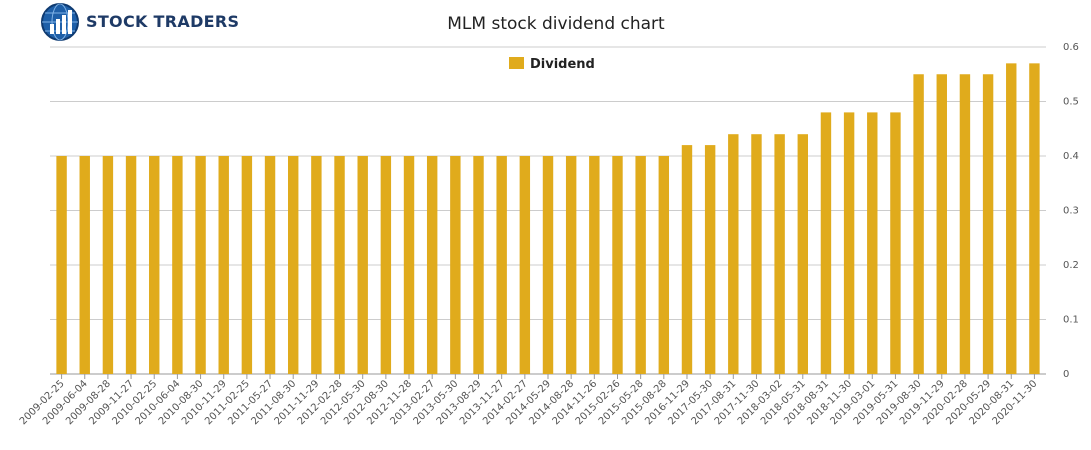 This screenshot has width=1091, height=450. I want to click on legend: Dividend, so click(552, 64).